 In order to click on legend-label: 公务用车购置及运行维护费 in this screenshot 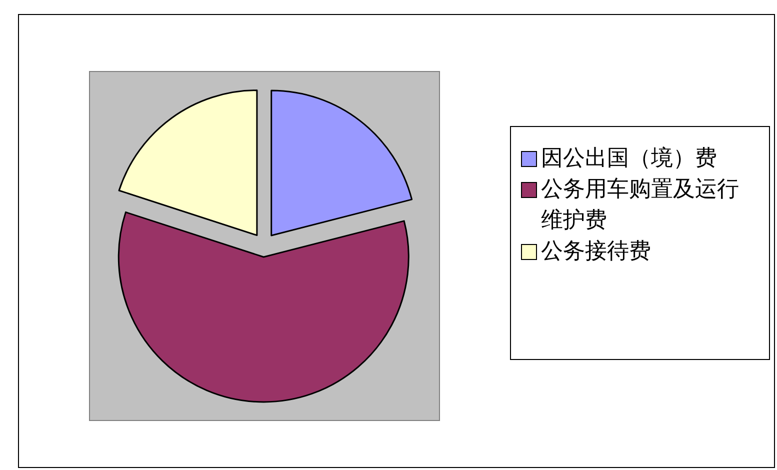, I will do `click(640, 205)`.